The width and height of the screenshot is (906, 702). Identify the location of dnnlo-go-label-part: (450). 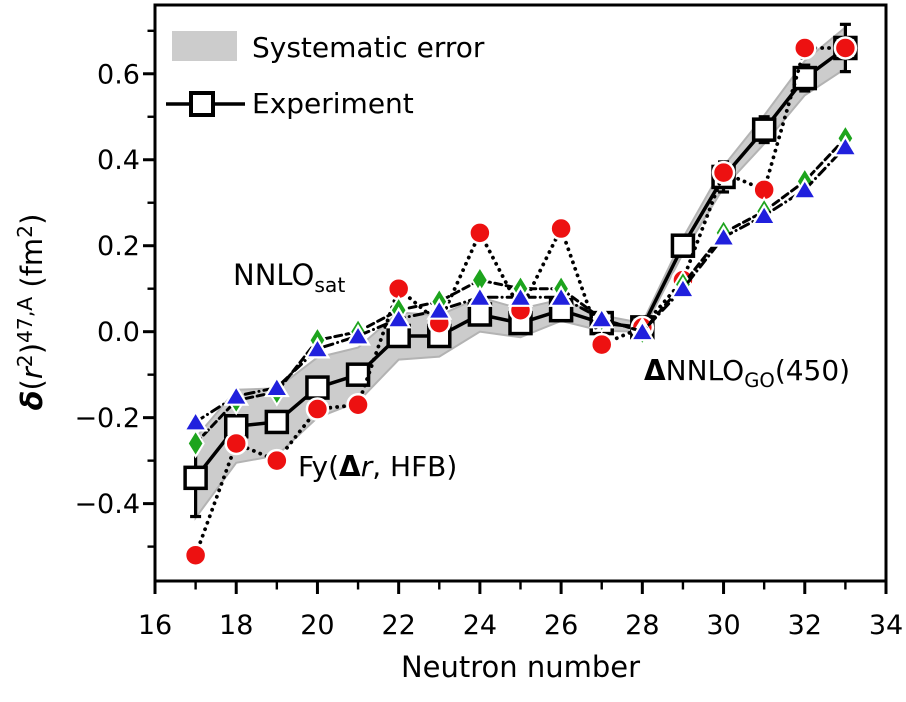
(812, 370).